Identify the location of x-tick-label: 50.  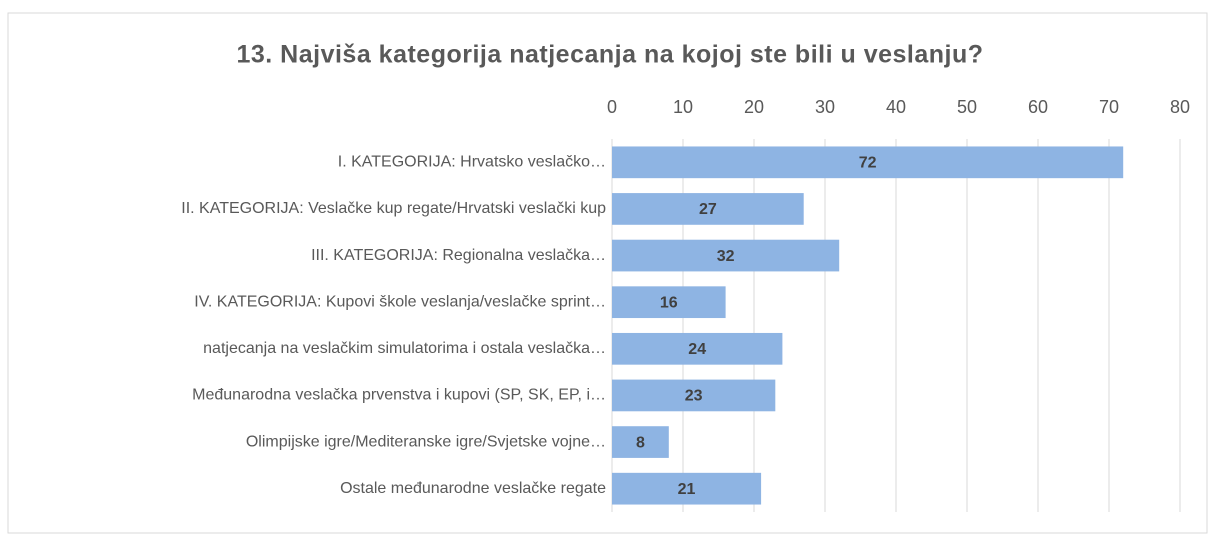
(967, 107).